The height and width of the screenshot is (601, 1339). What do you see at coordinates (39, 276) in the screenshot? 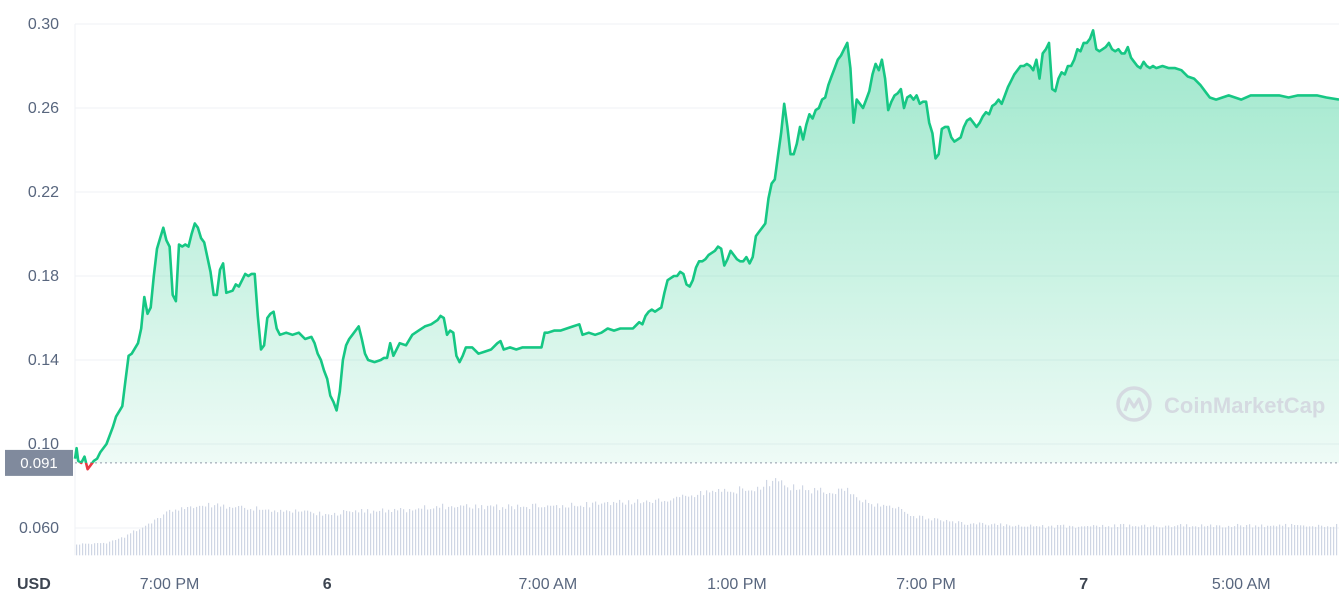
I see `y-axis: 0.30 0.26 0.22 0.18 0.14 0.10 0.060` at bounding box center [39, 276].